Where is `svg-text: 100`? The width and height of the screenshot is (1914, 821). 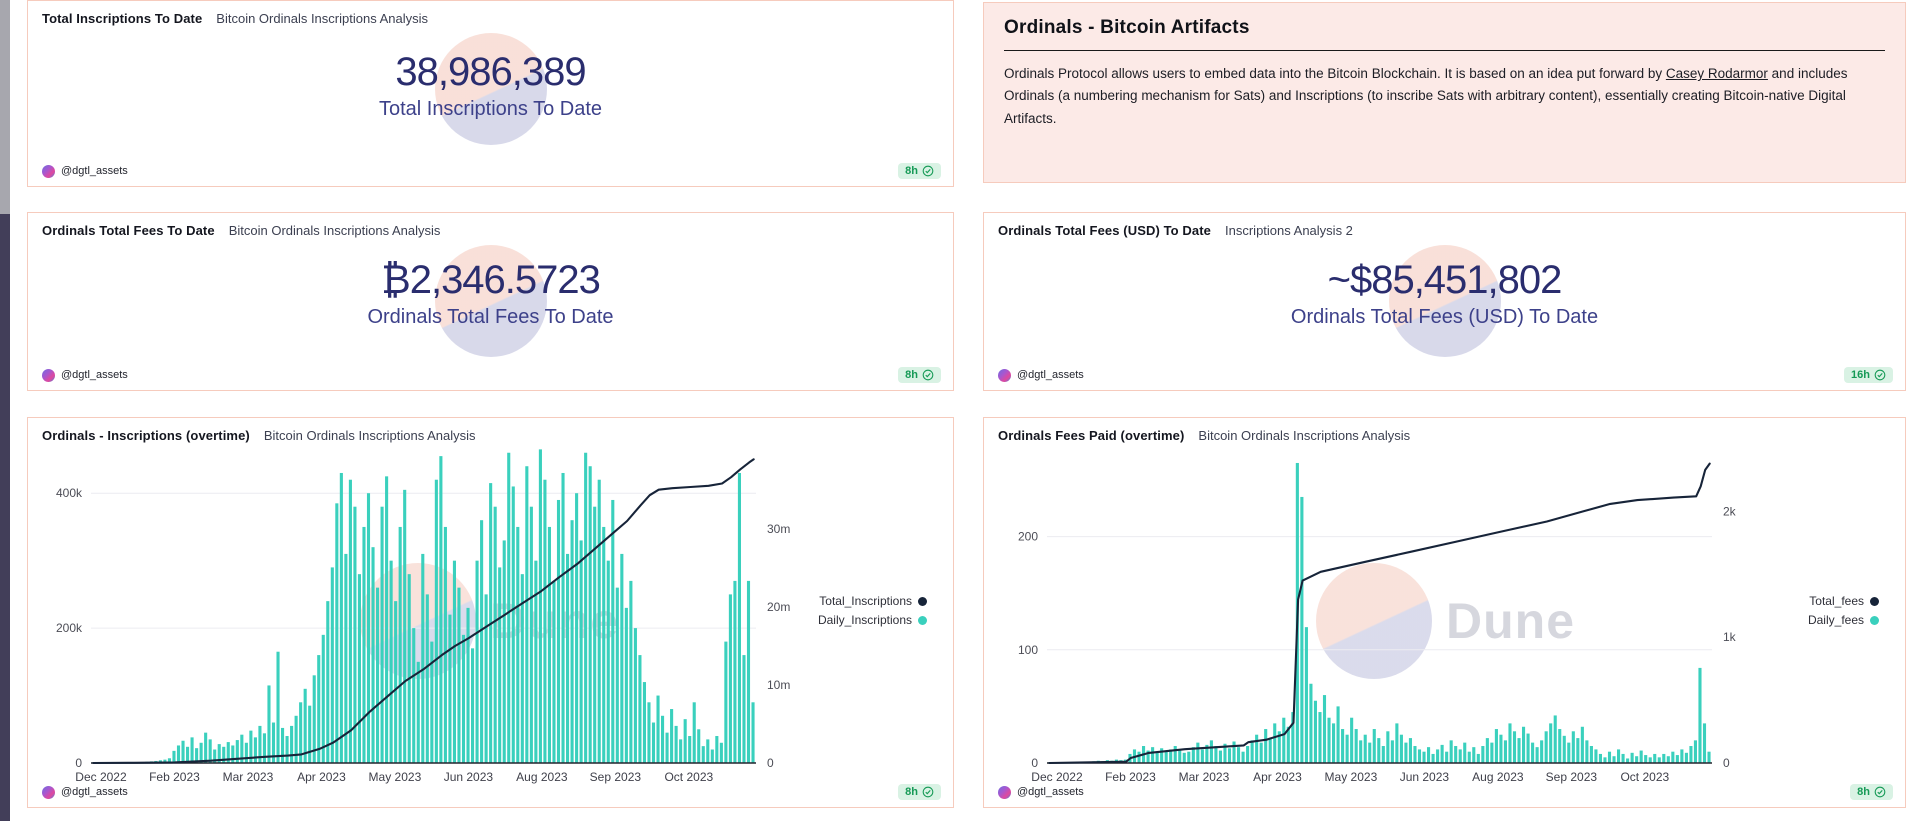
svg-text: 100 is located at coordinates (1028, 650).